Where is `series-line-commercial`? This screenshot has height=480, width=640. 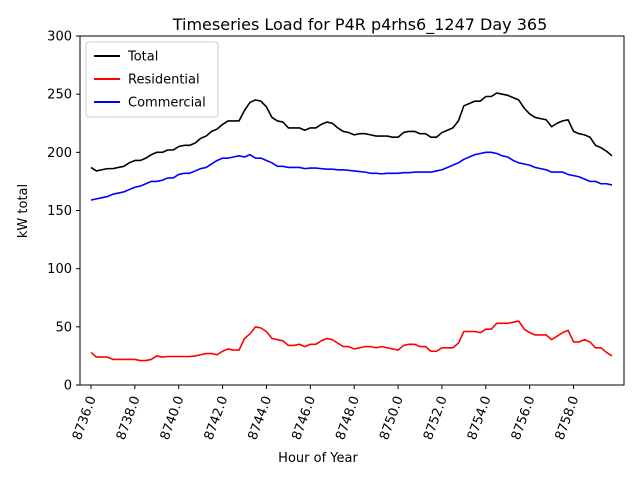 series-line-commercial is located at coordinates (351, 176).